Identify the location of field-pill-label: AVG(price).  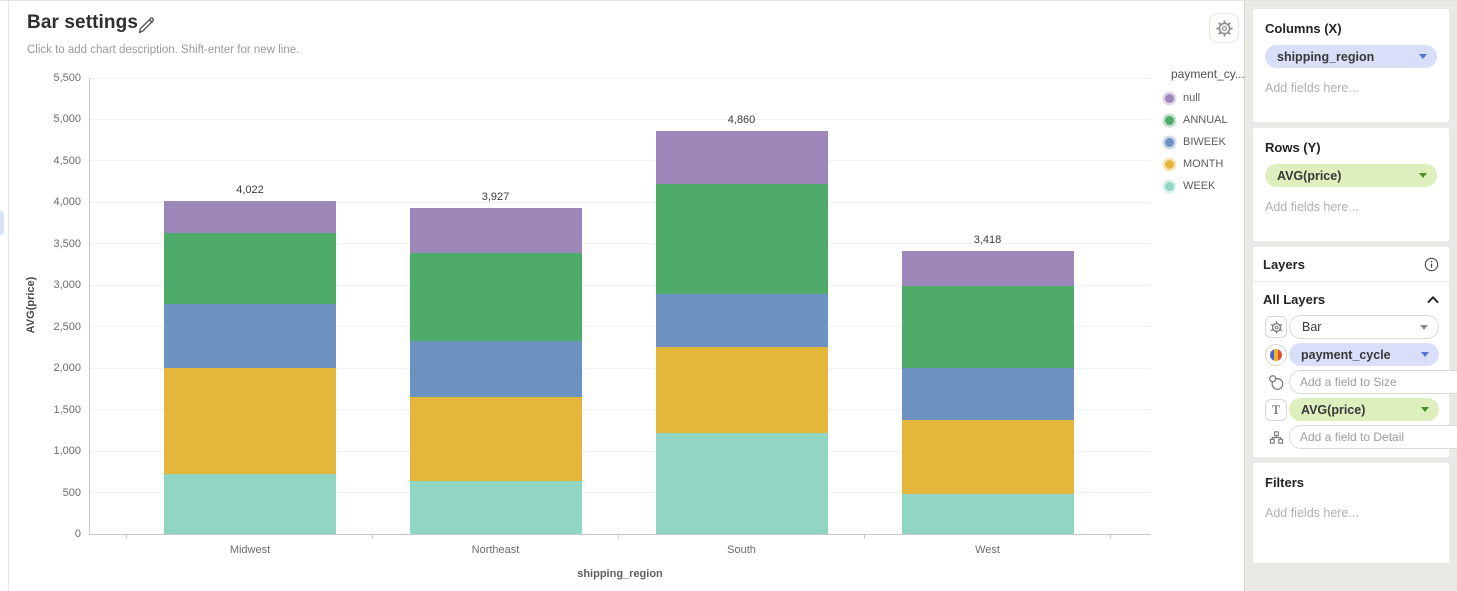
(1333, 409).